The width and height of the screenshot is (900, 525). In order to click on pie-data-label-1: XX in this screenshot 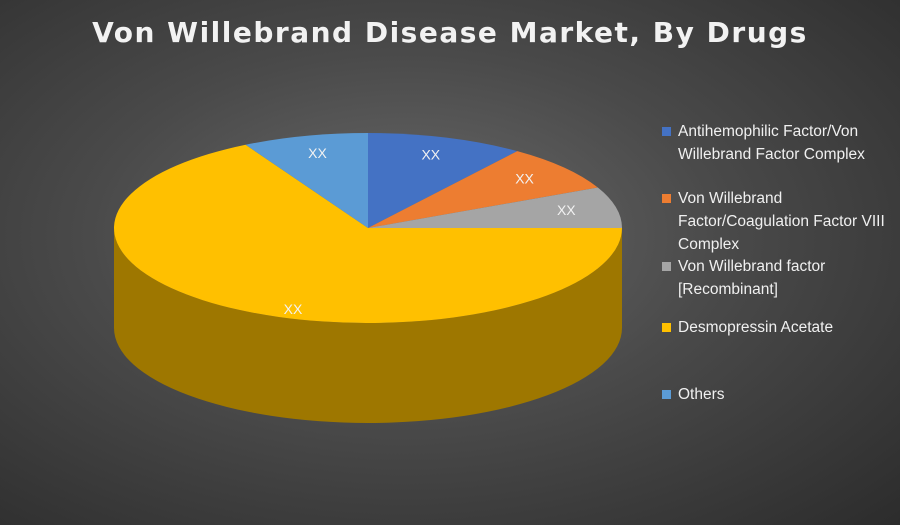, I will do `click(430, 154)`.